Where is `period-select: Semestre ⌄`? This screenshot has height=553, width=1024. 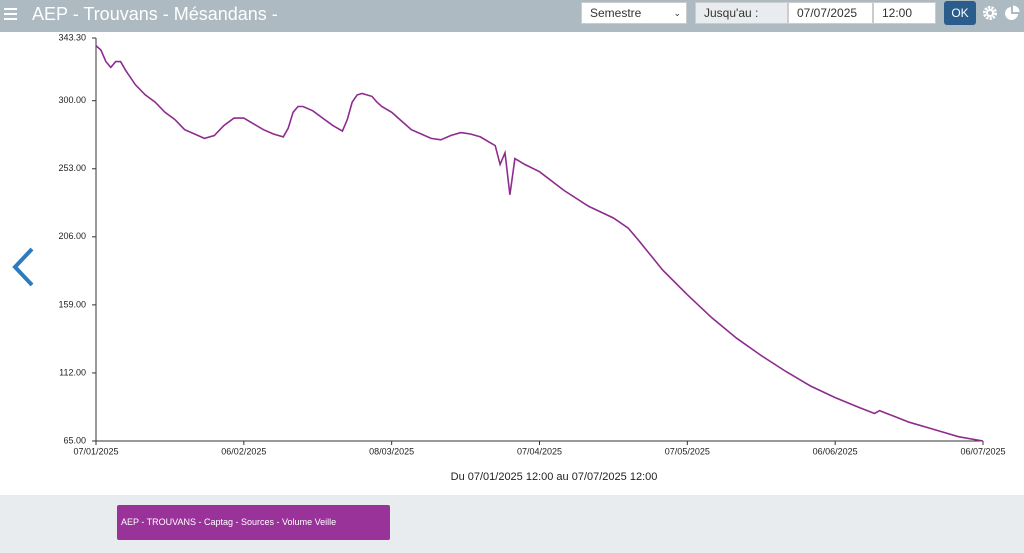 period-select: Semestre ⌄ is located at coordinates (634, 13).